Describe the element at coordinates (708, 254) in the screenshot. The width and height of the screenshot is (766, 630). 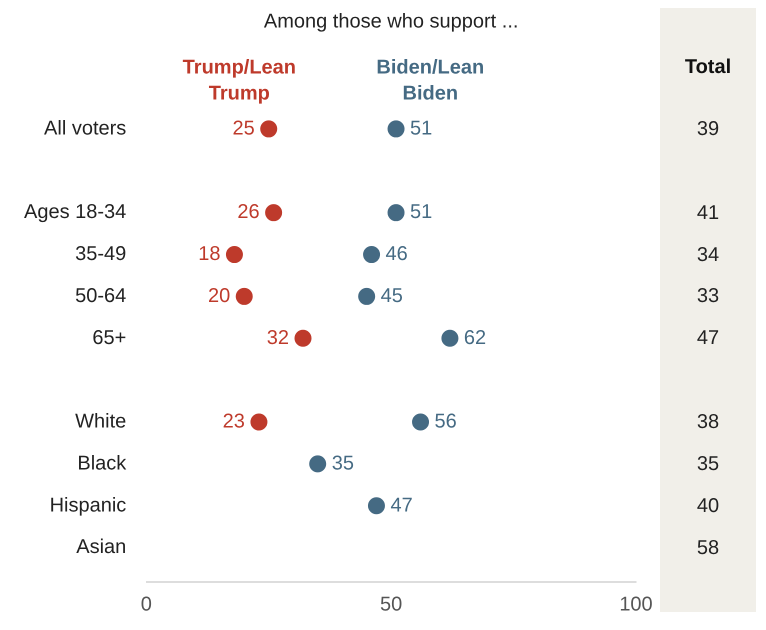
I see `data-label: 34` at that location.